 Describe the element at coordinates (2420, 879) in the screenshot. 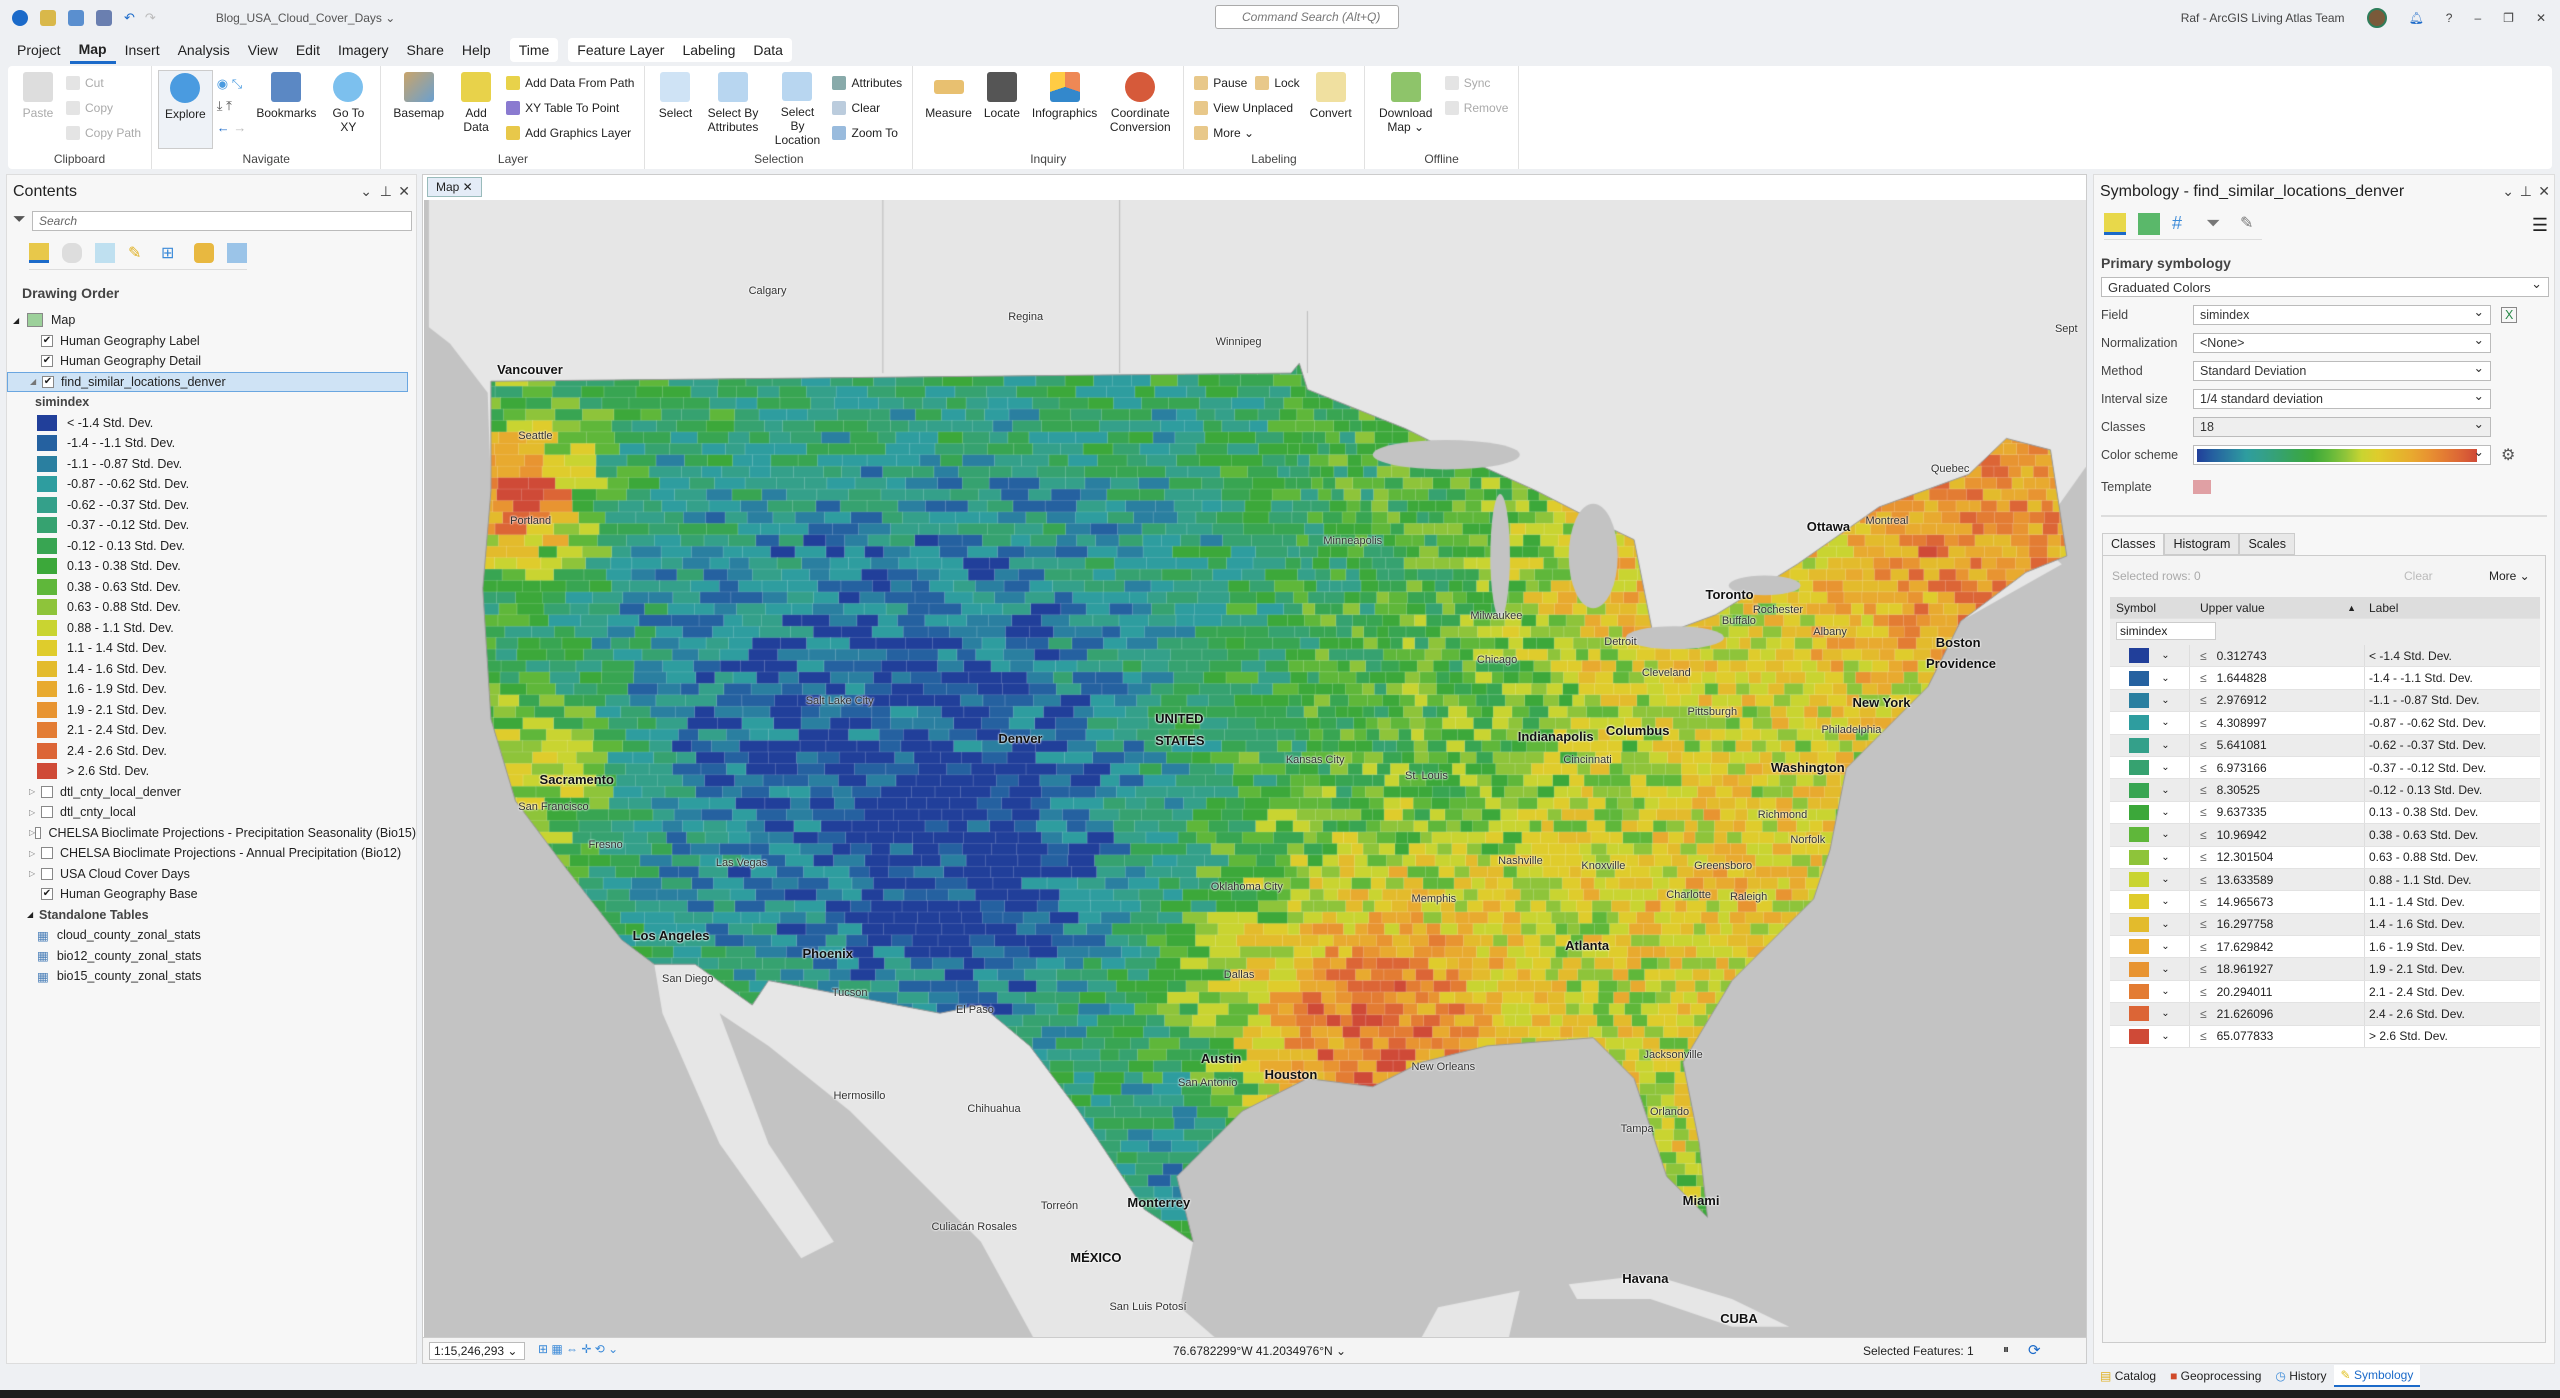

I see `class-label: 0.88 - 1.1 Std. Dev.` at that location.